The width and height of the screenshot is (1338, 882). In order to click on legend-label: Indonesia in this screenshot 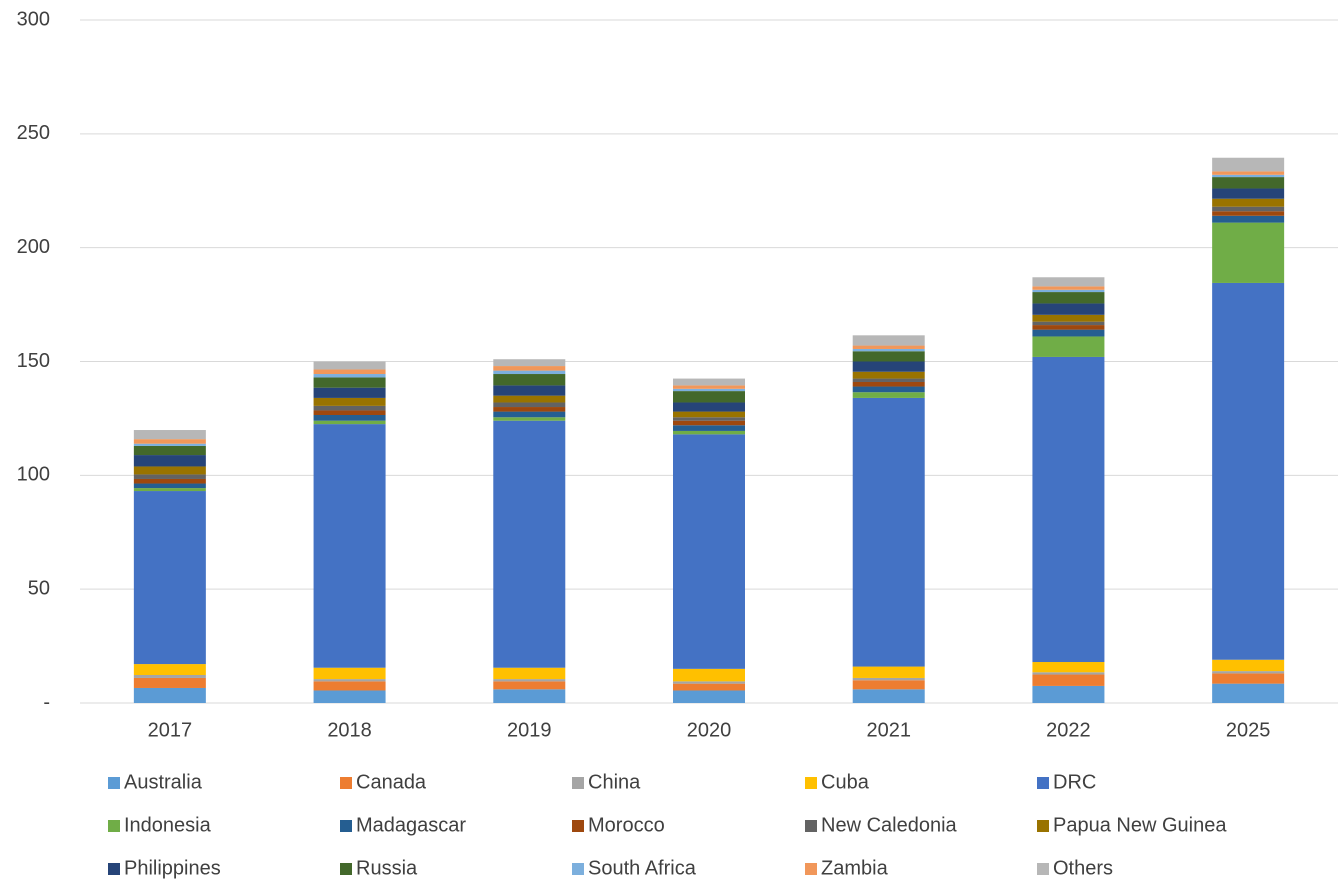, I will do `click(168, 825)`.